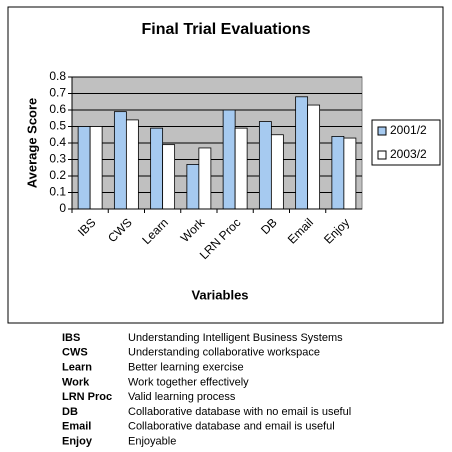 This screenshot has height=452, width=452. I want to click on chart-title: Final Trial Evaluations, so click(226, 29).